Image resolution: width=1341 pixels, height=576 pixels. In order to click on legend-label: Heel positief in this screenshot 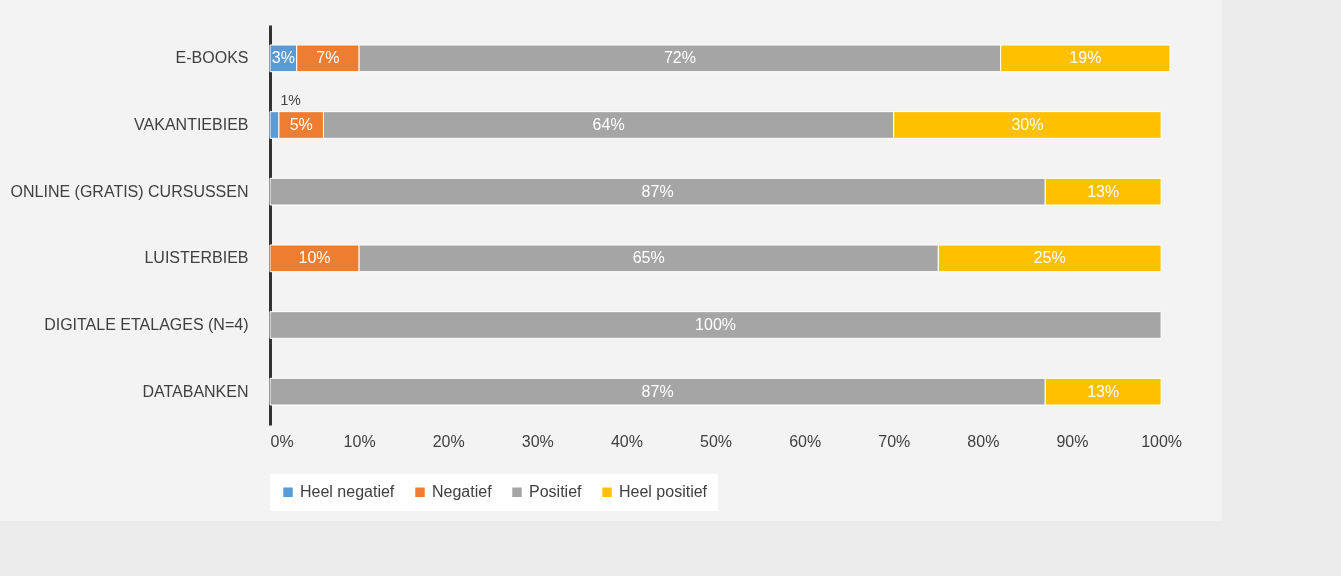, I will do `click(663, 492)`.